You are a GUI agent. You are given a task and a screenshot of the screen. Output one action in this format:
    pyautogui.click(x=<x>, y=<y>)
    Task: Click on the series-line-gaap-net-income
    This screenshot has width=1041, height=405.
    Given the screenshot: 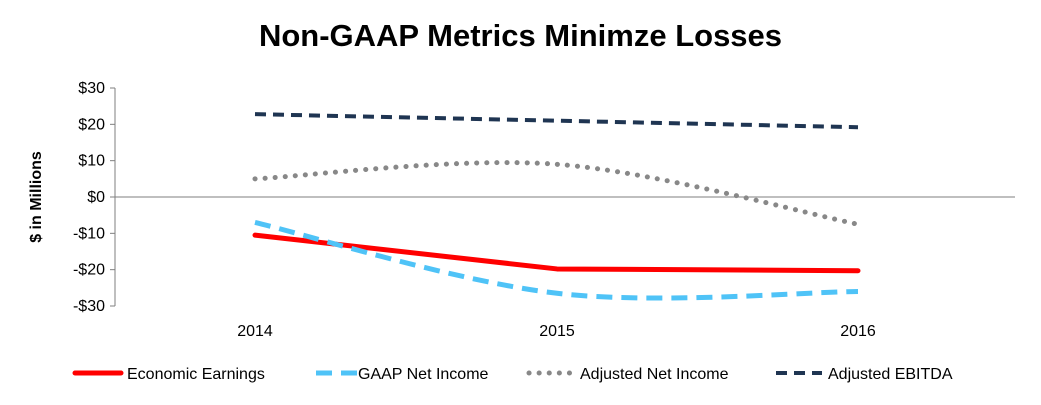 What is the action you would take?
    pyautogui.click(x=556, y=260)
    